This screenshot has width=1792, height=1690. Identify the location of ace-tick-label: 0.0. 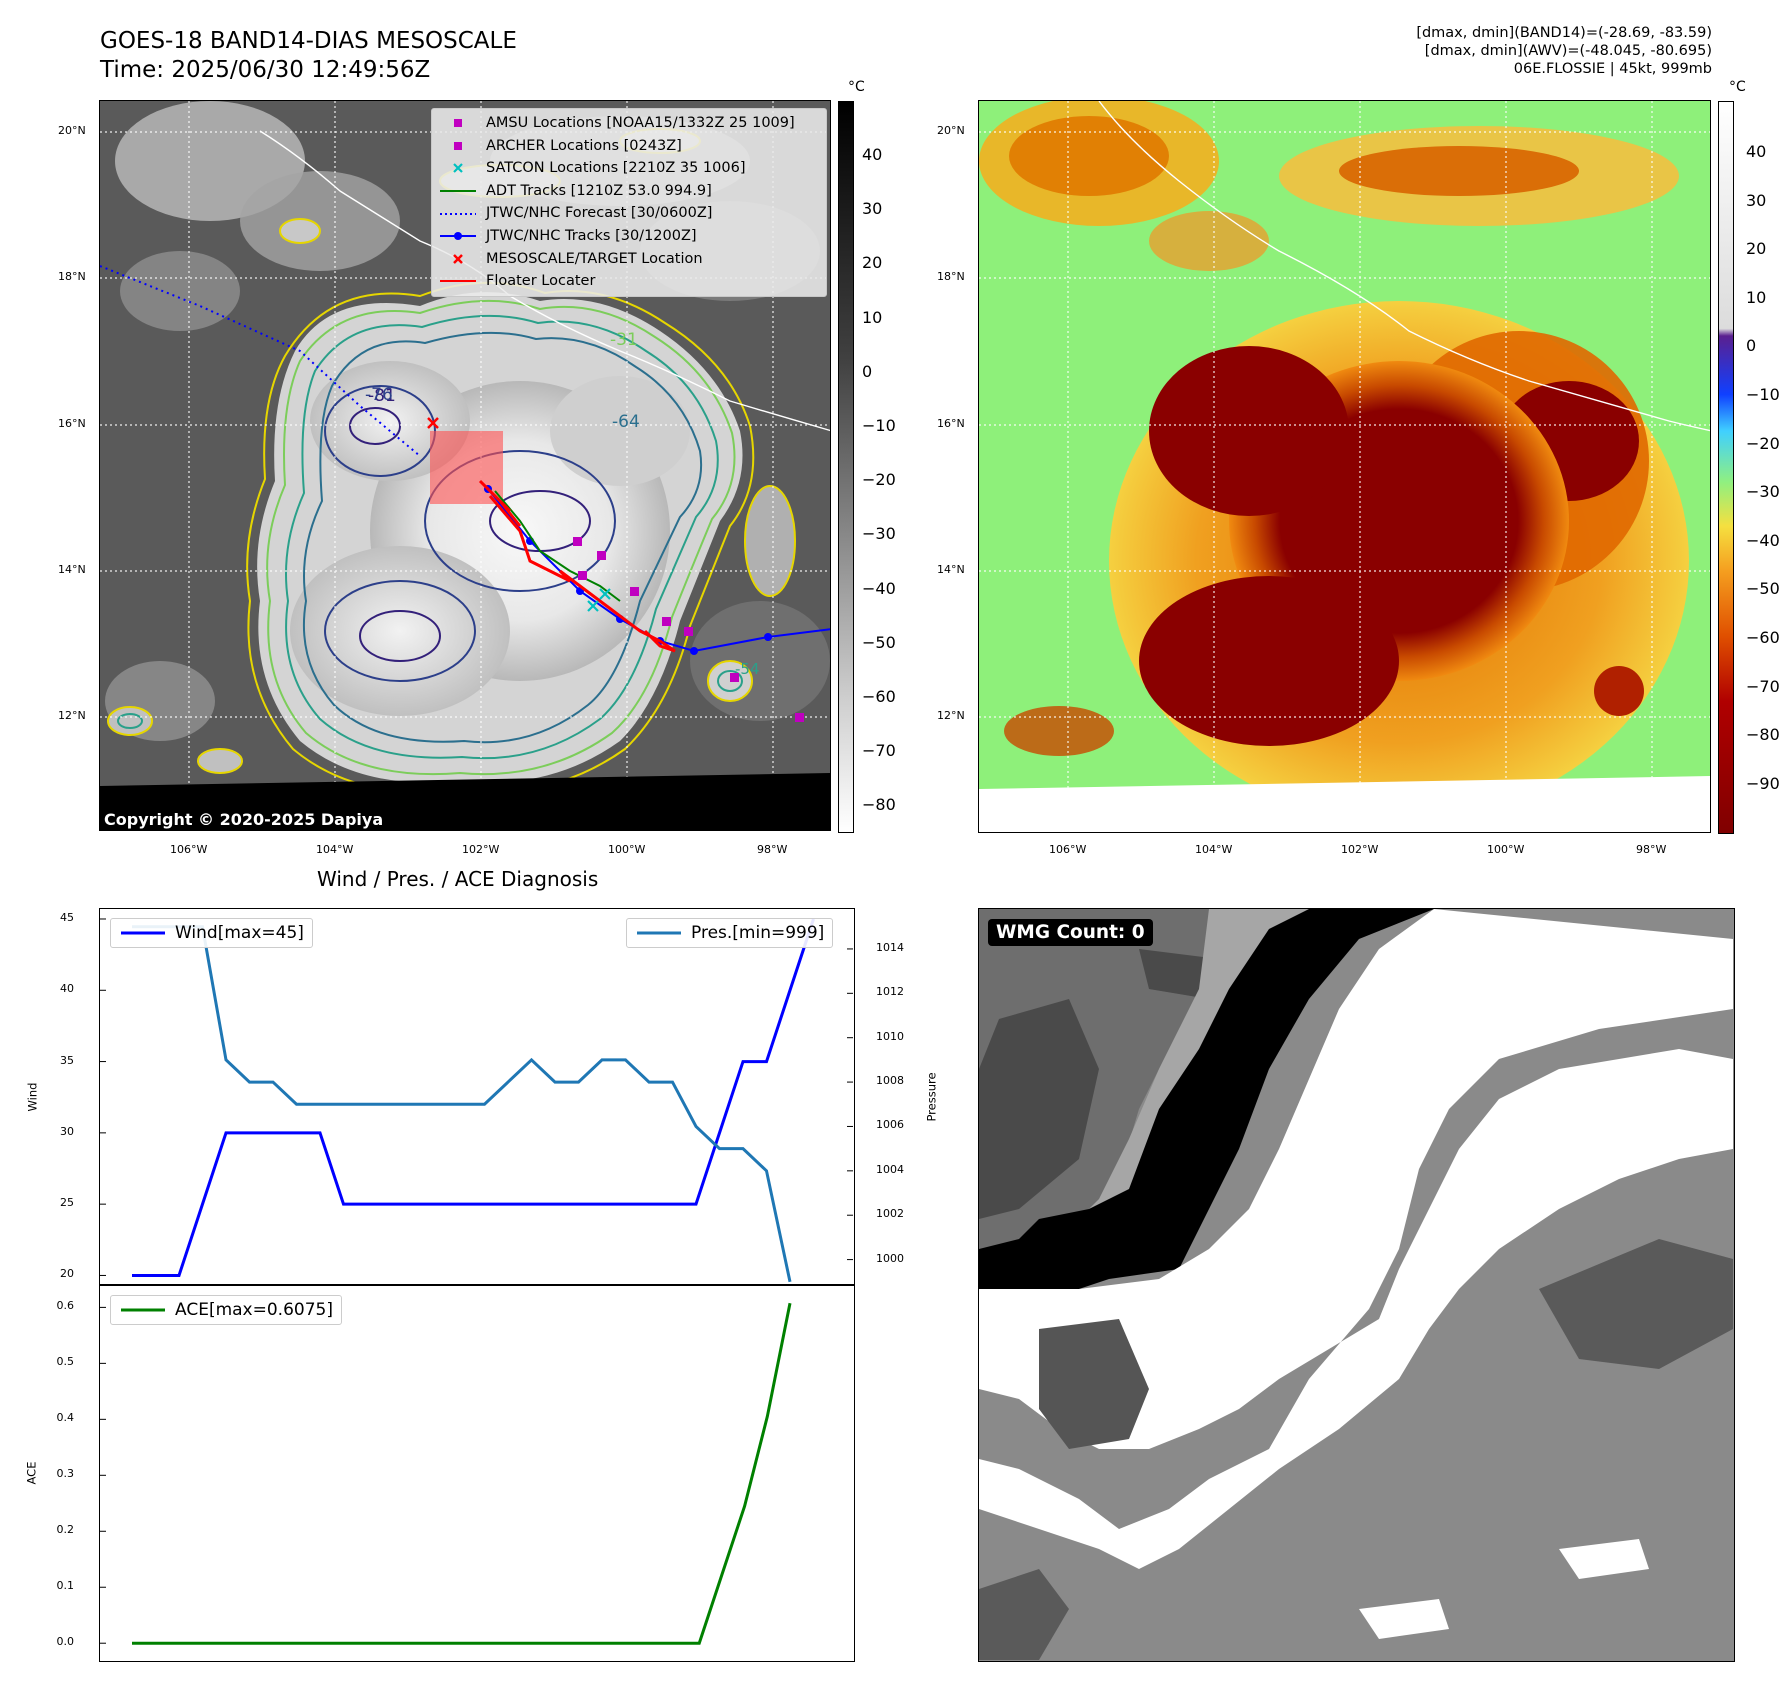
(65, 1642).